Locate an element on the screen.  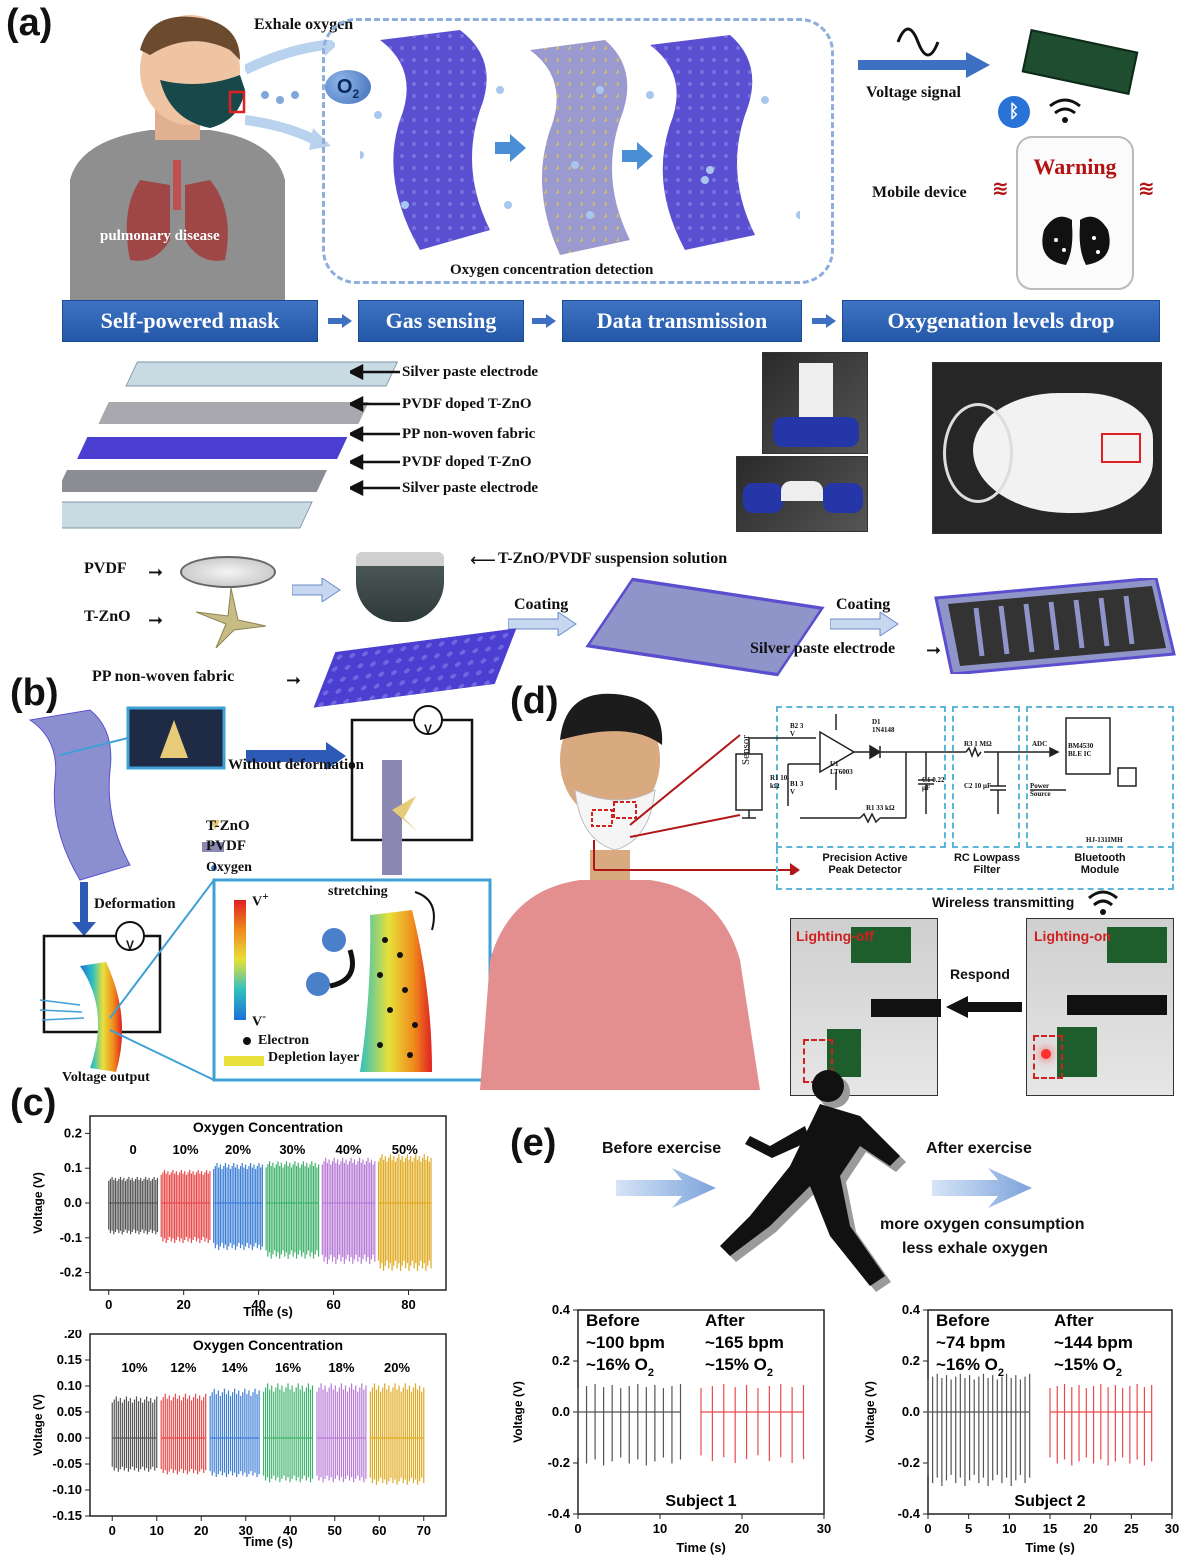
y-tick-label: 0.00 is located at coordinates (69, 1437).